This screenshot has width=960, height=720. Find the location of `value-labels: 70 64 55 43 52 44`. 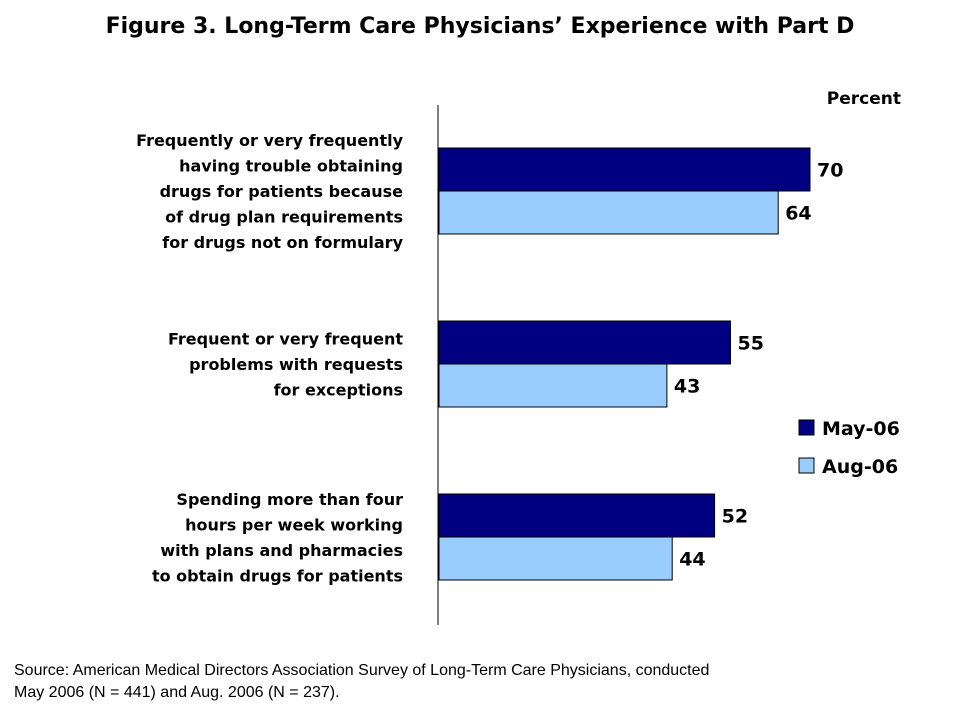

value-labels: 70 64 55 43 52 44 is located at coordinates (759, 365).